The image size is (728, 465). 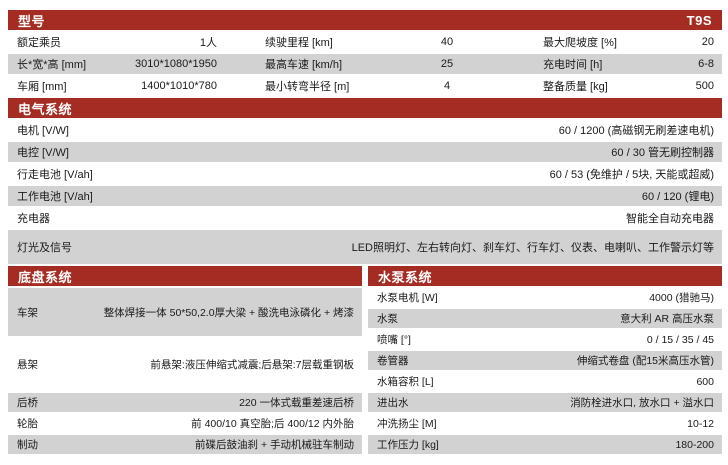 I want to click on spec-value: 60 / 53 (免维护 / 5块, 天能或超威), so click(x=631, y=175).